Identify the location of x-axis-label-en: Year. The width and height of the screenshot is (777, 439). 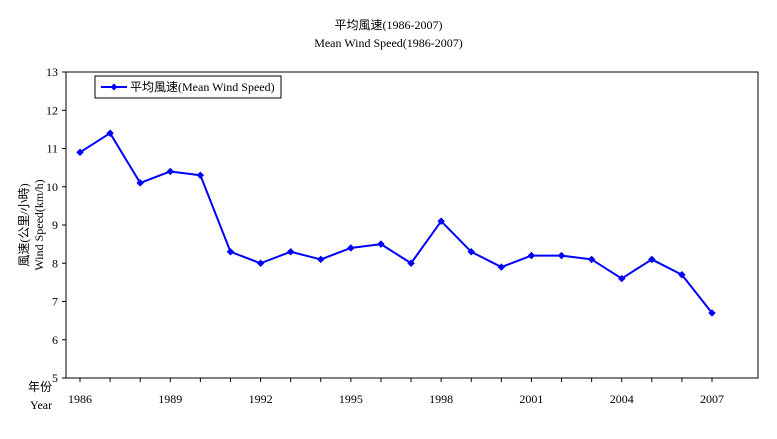
(41, 405).